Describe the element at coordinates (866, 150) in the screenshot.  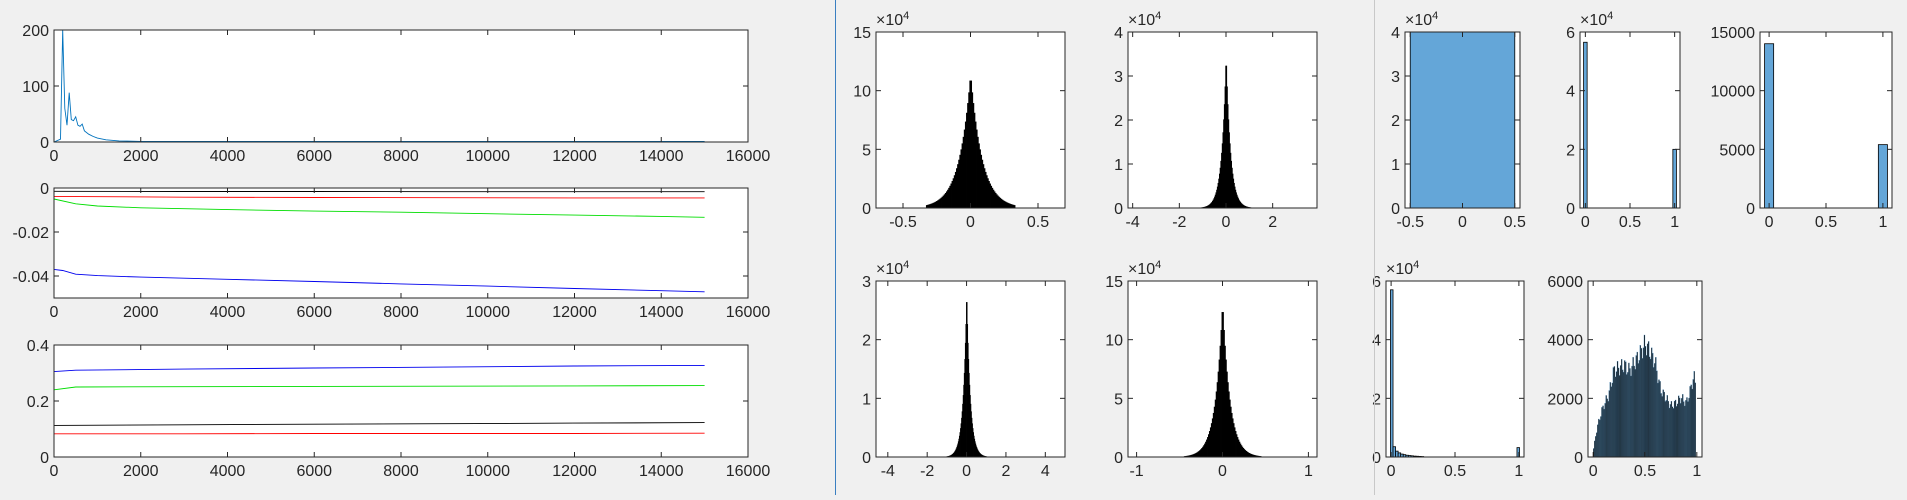
I see `y-tick-label: 5` at that location.